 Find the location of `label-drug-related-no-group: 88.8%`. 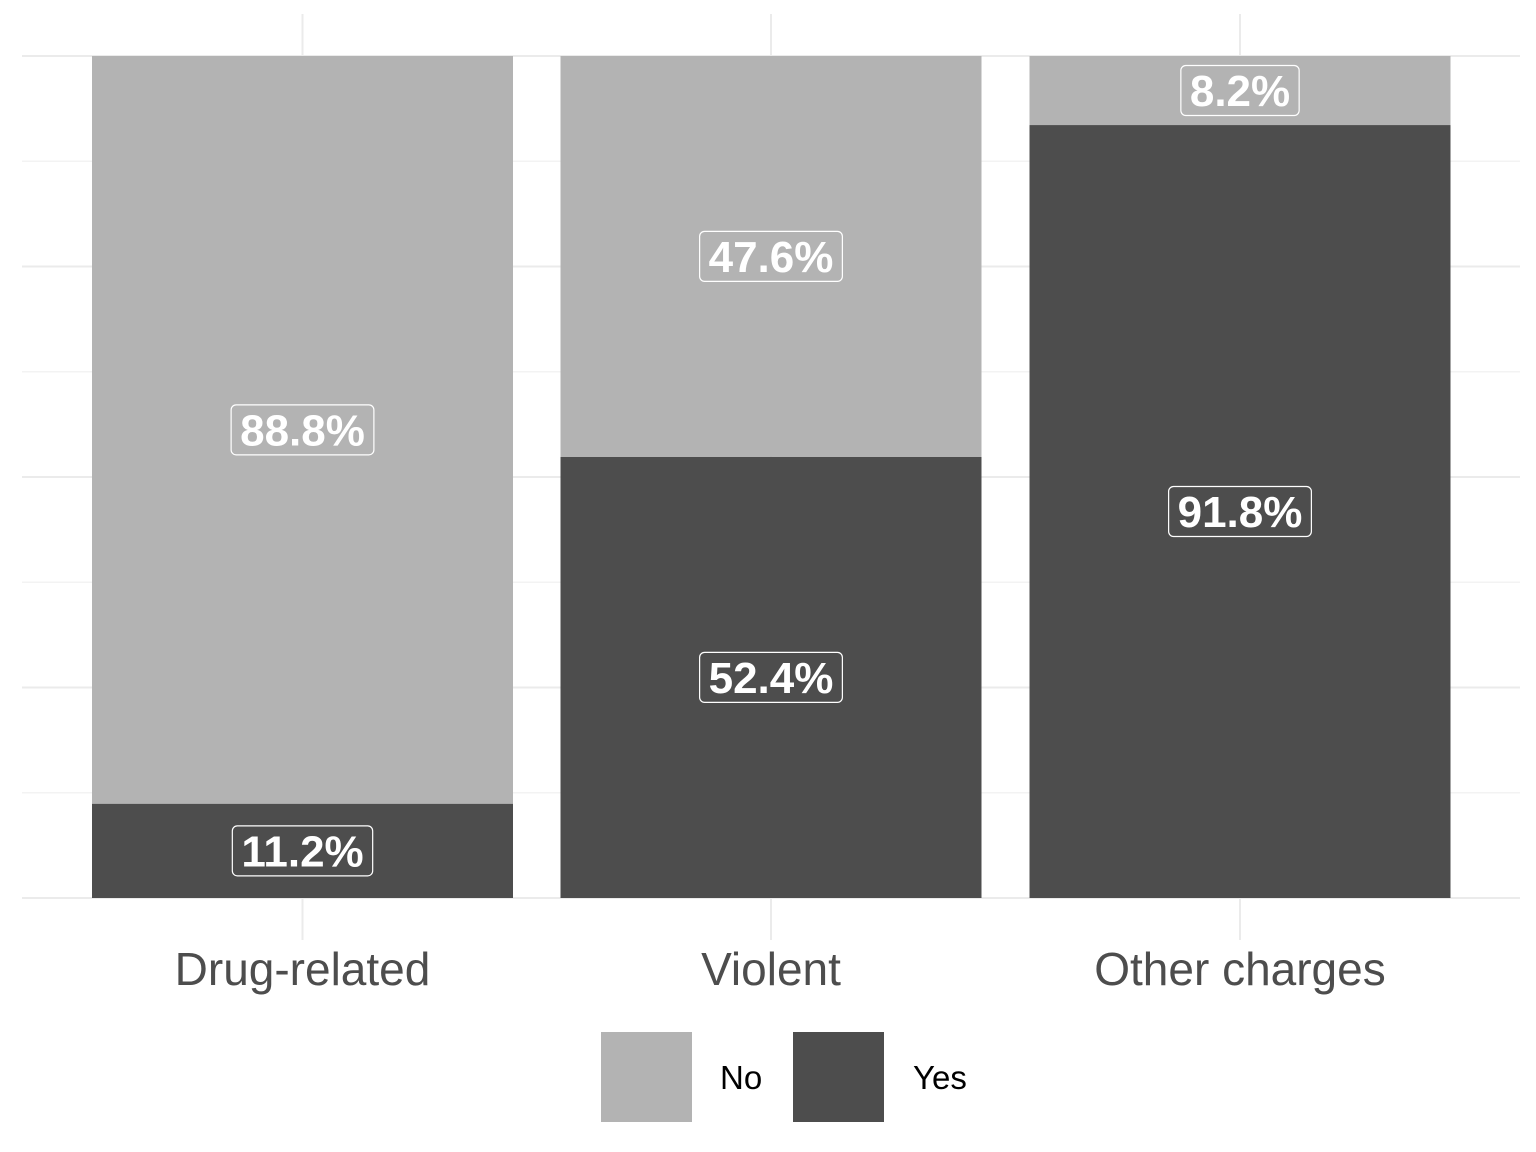

label-drug-related-no-group: 88.8% is located at coordinates (302, 430).